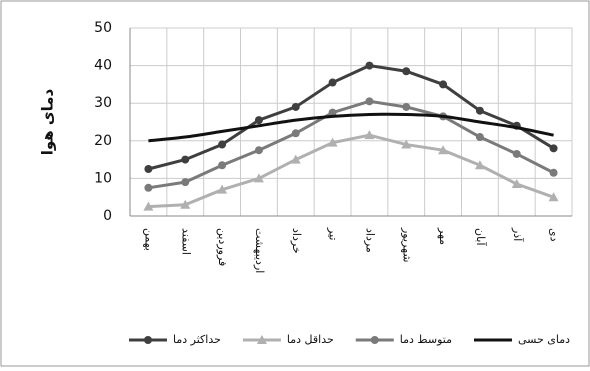 Image resolution: width=590 pixels, height=371 pixels. What do you see at coordinates (518, 234) in the screenshot?
I see `x-tick-label: آذر` at bounding box center [518, 234].